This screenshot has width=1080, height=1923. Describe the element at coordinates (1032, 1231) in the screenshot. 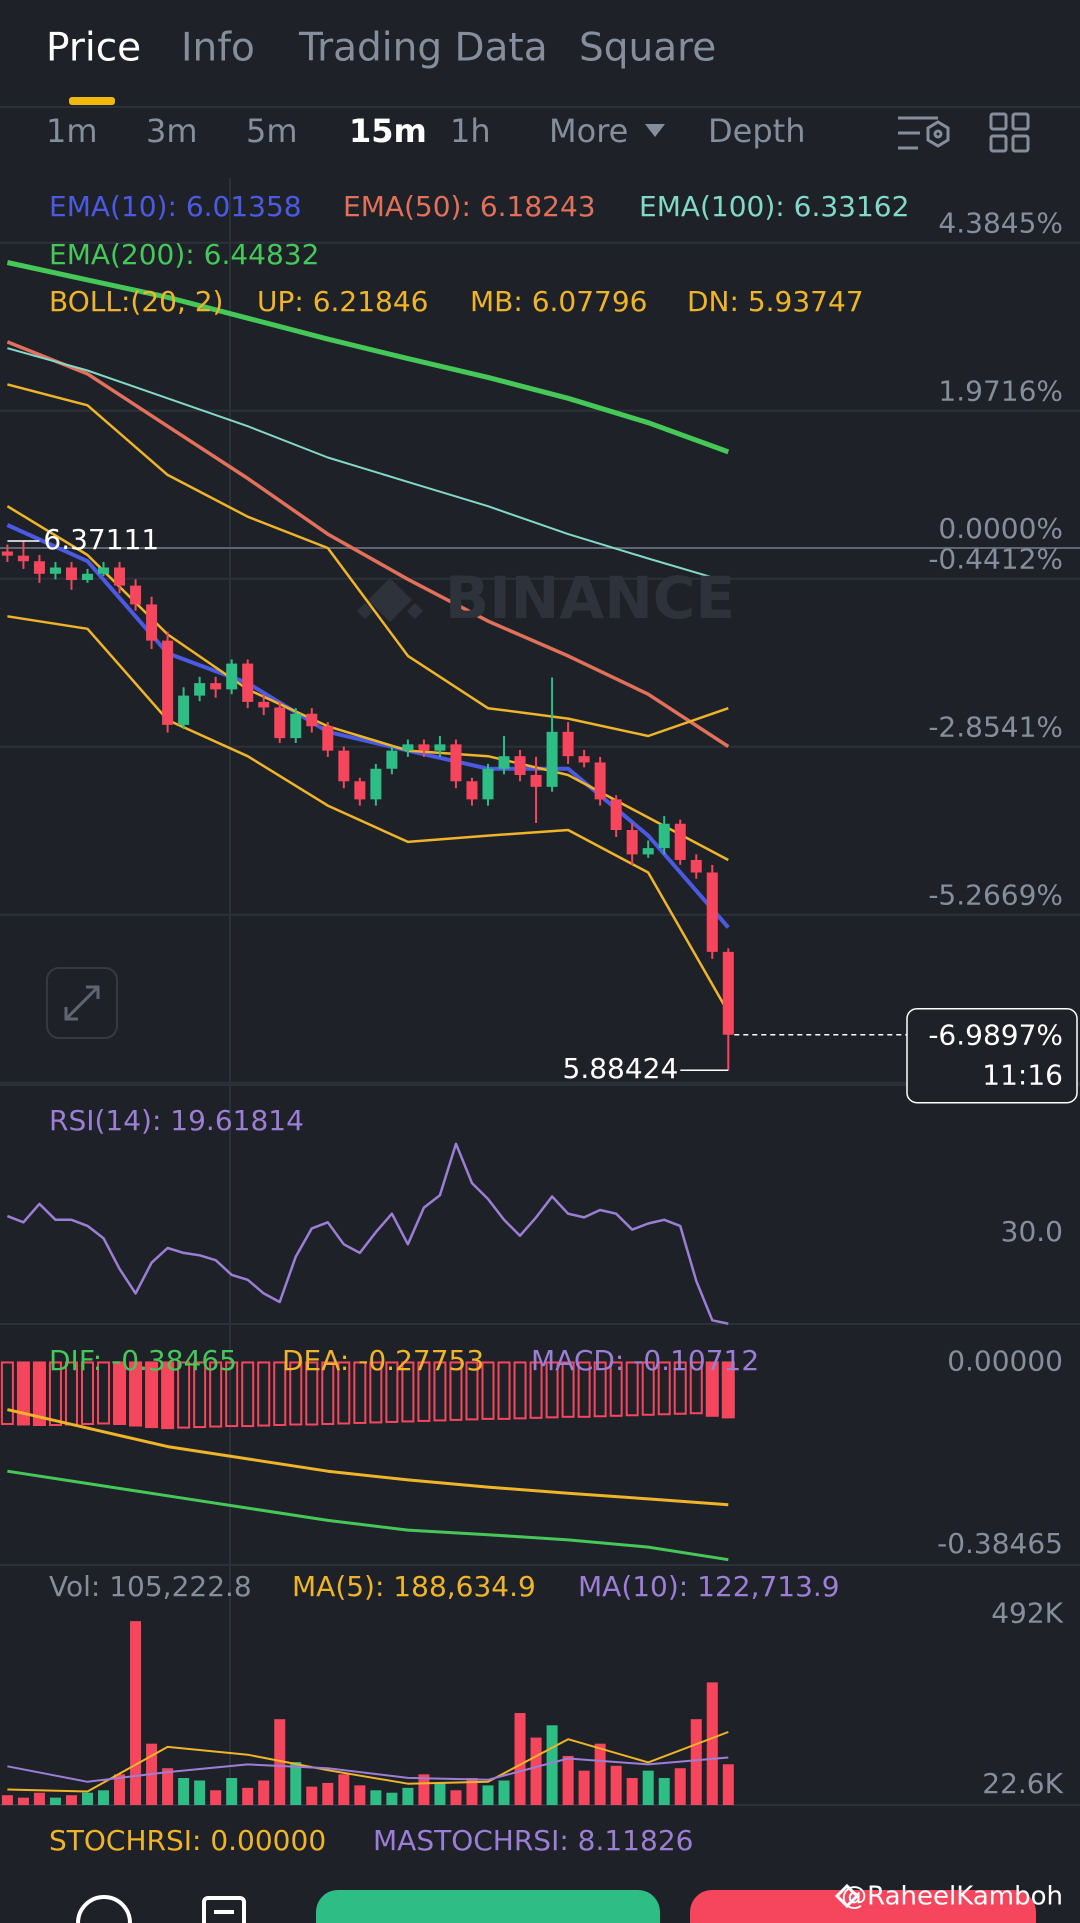

I see `y-tick-label: 30.0` at that location.